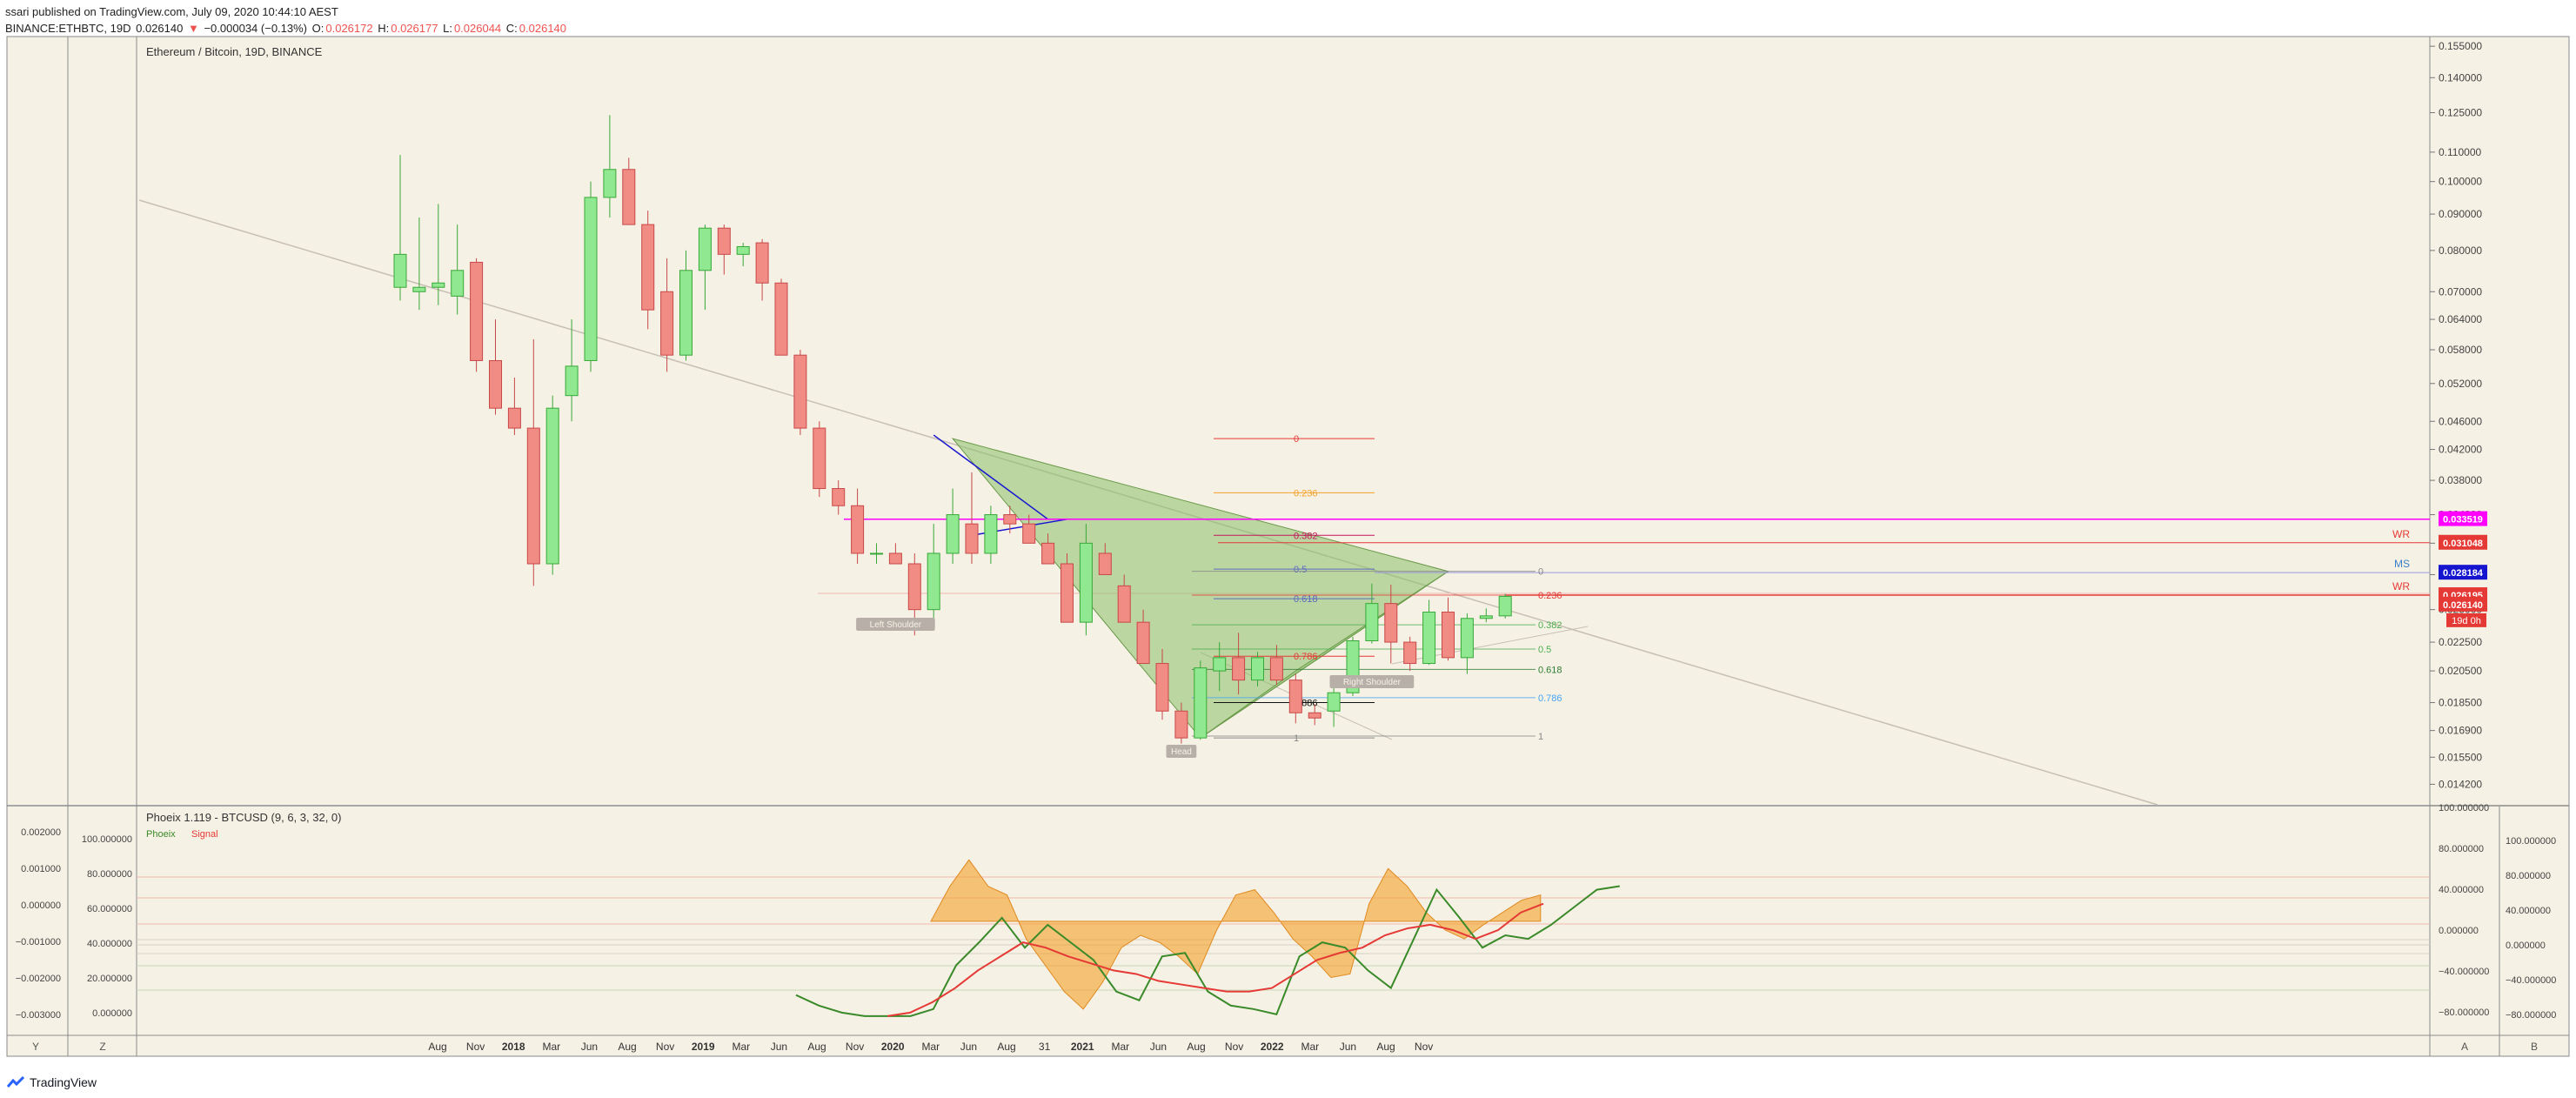  What do you see at coordinates (447, 29) in the screenshot?
I see `low-label: L:` at bounding box center [447, 29].